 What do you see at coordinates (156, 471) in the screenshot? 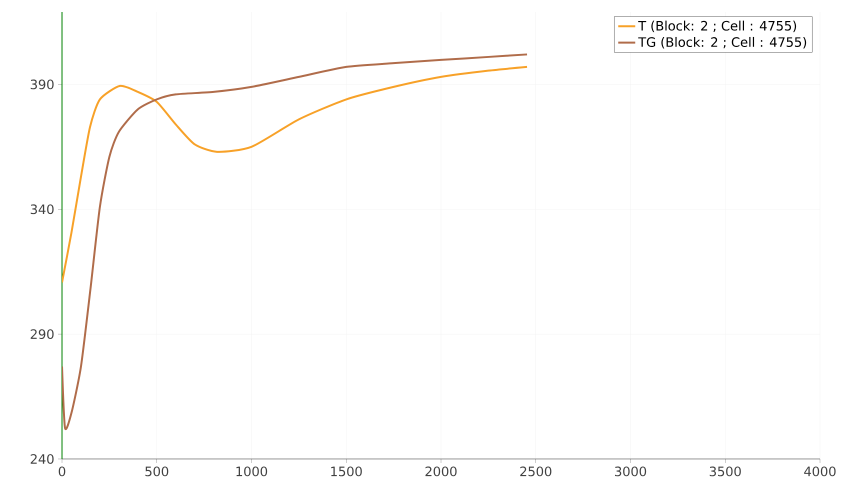
I see `x-tick-label: 500` at bounding box center [156, 471].